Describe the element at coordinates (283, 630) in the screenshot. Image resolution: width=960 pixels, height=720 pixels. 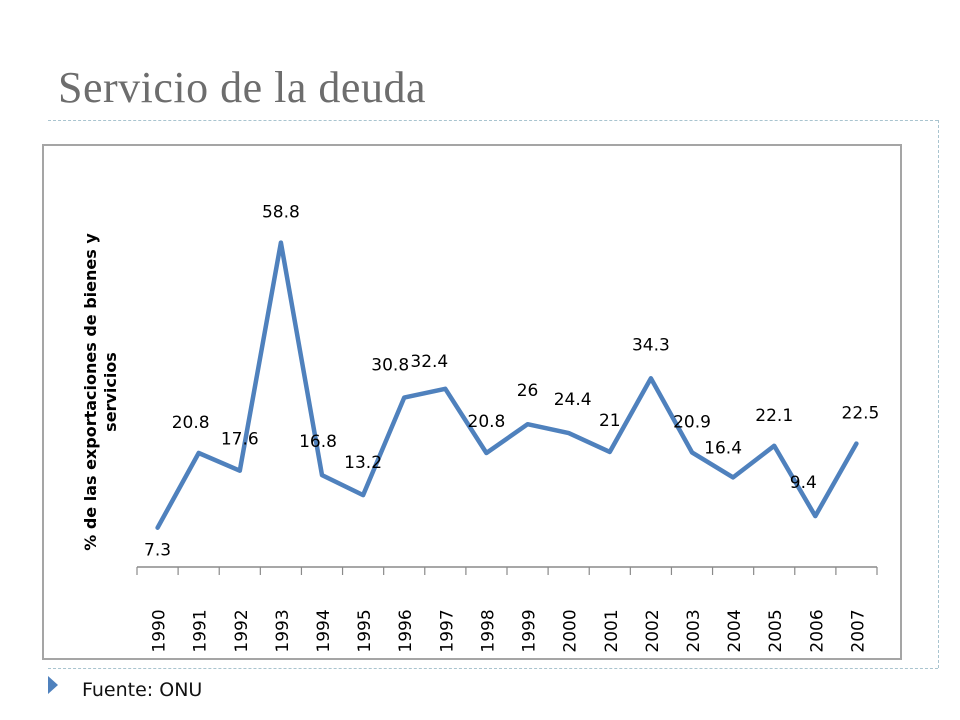
I see `x-tick-label: 1993` at that location.